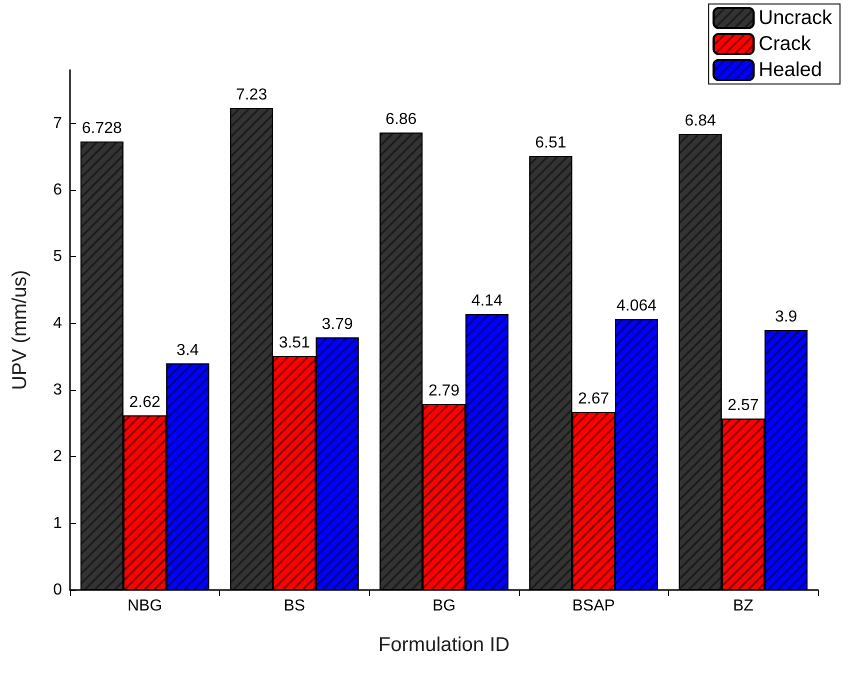  What do you see at coordinates (337, 324) in the screenshot?
I see `data-label: 3.79` at bounding box center [337, 324].